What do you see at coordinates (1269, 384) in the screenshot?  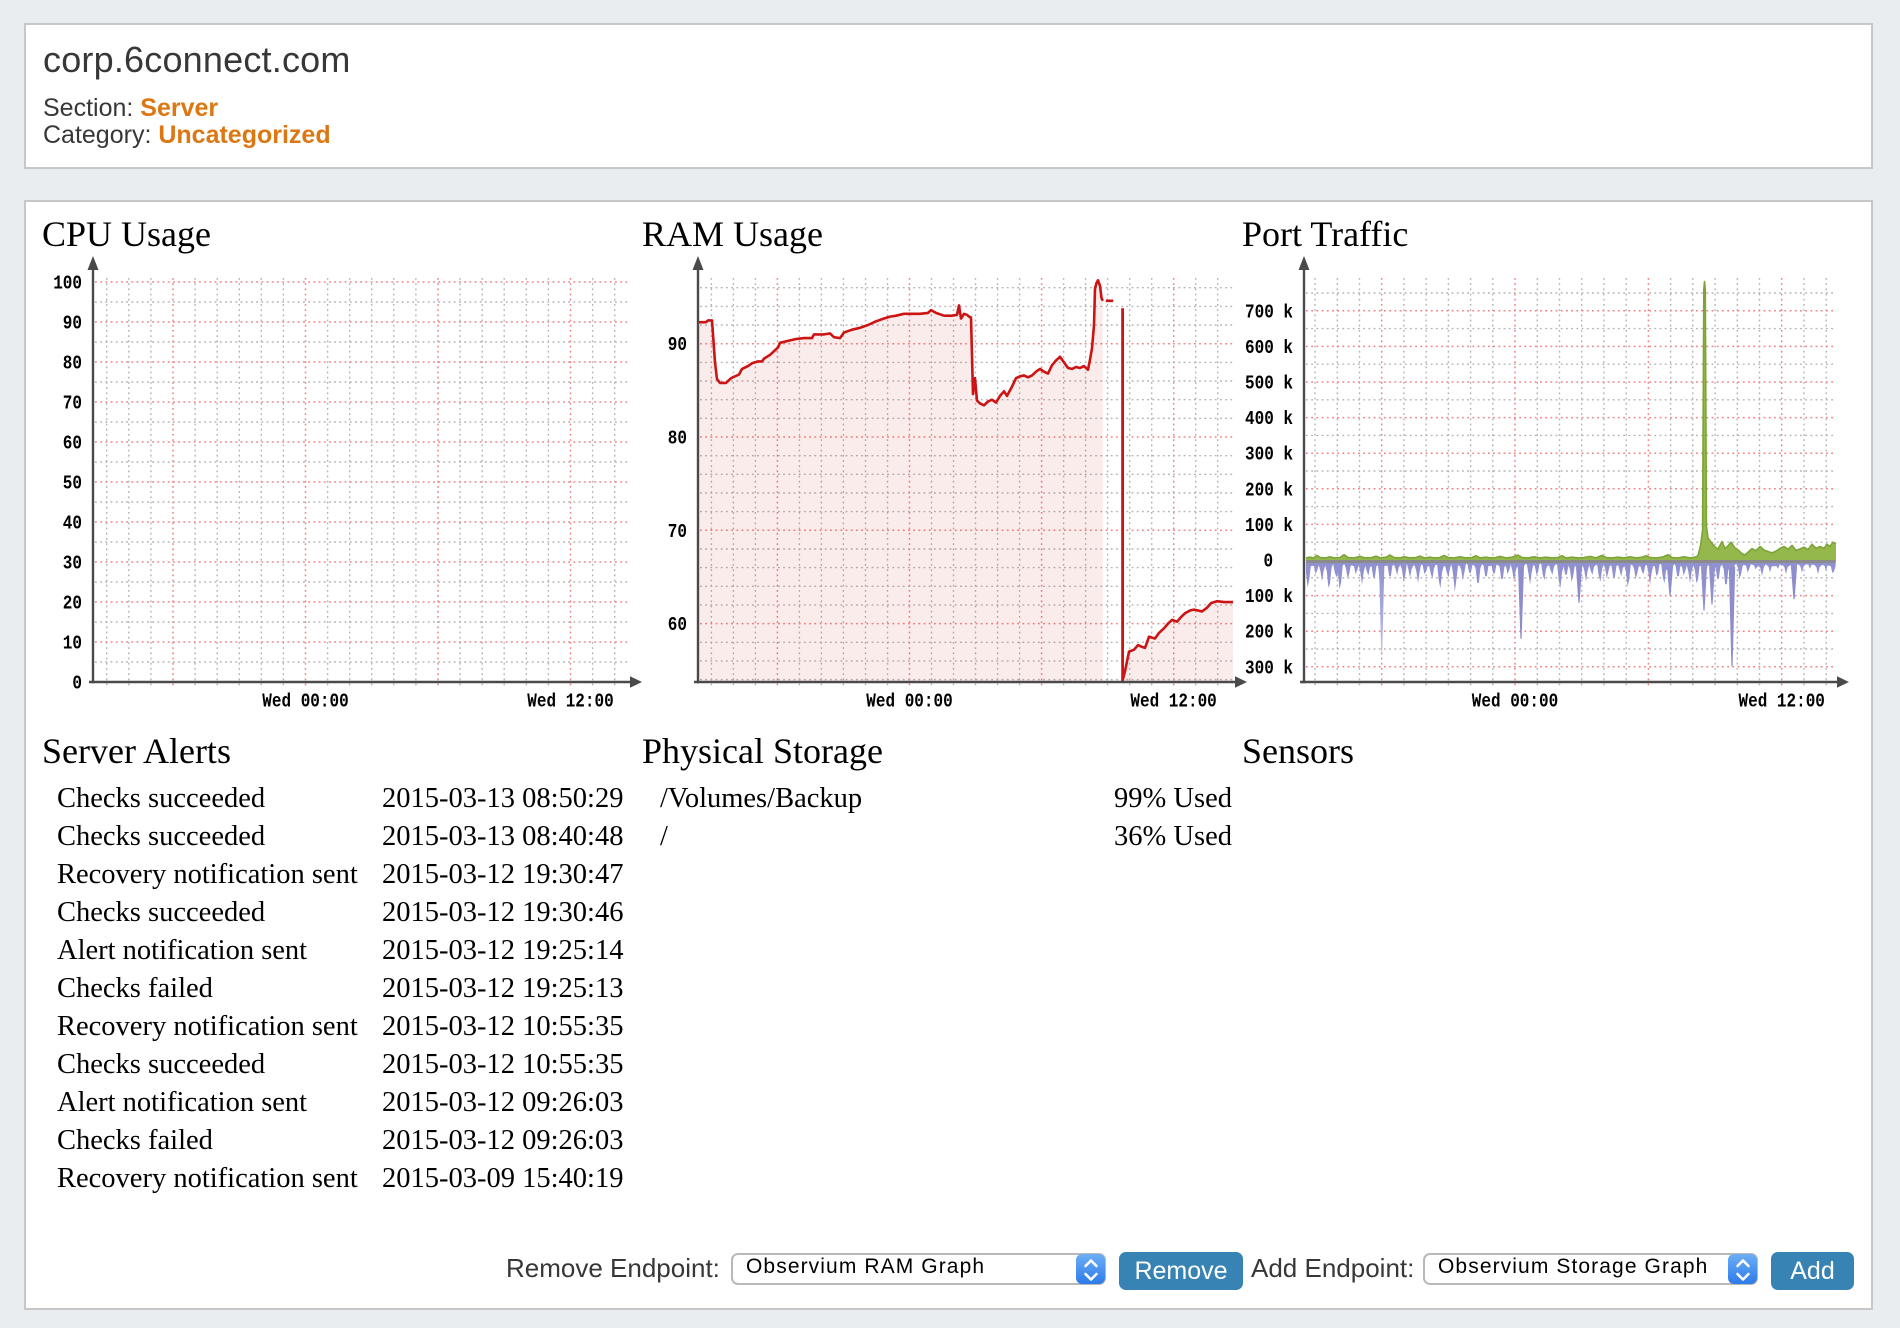 I see `svg-text: 500 k` at bounding box center [1269, 384].